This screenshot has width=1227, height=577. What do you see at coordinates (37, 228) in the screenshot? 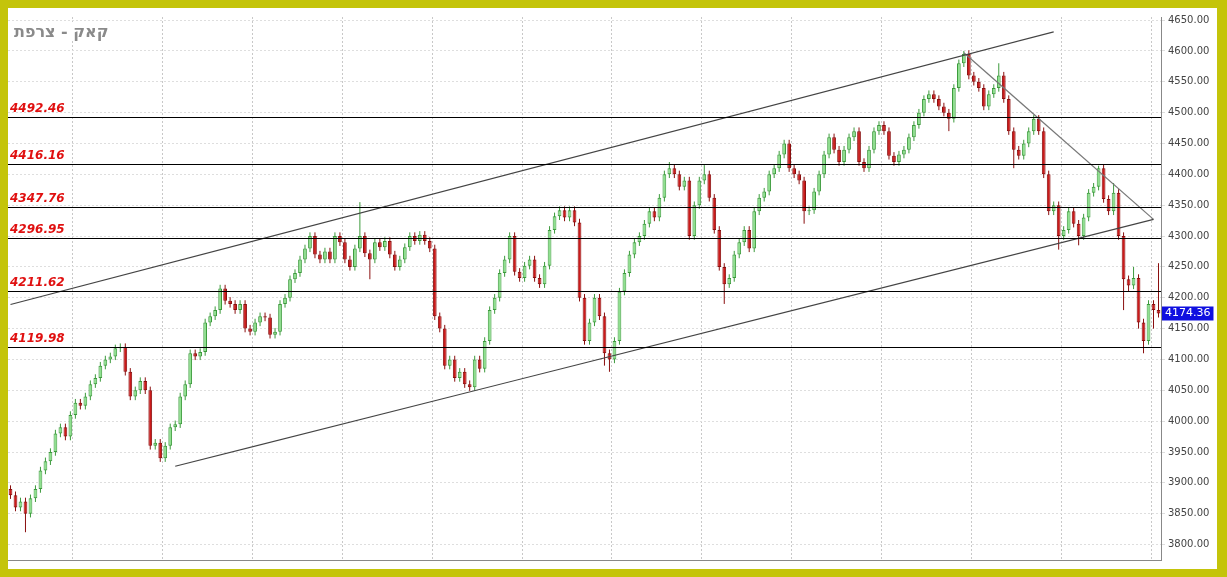
I see `ref-line-label: 4296.95` at bounding box center [37, 228].